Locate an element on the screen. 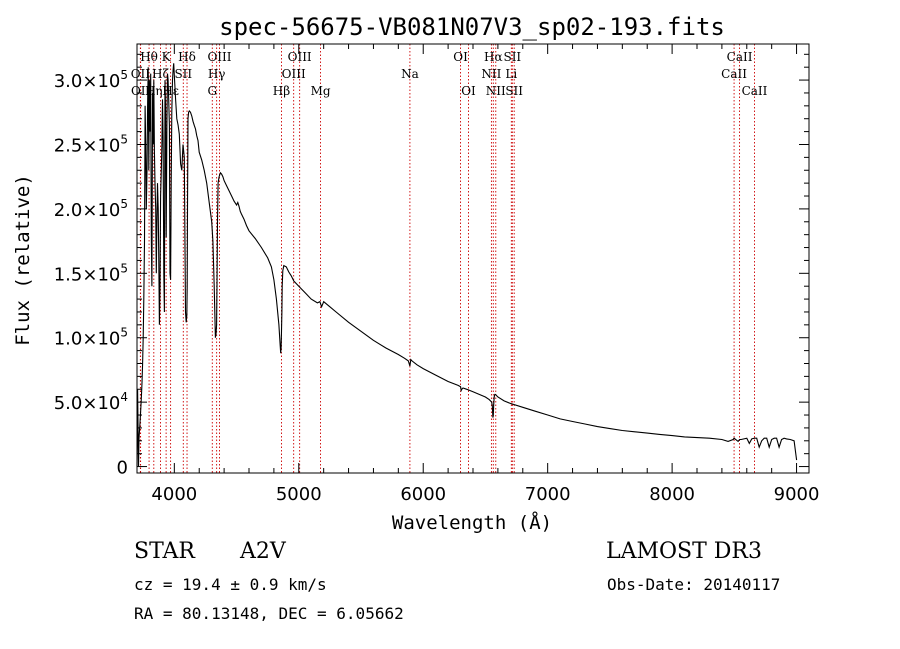  line-label-19: NII is located at coordinates (491, 74).